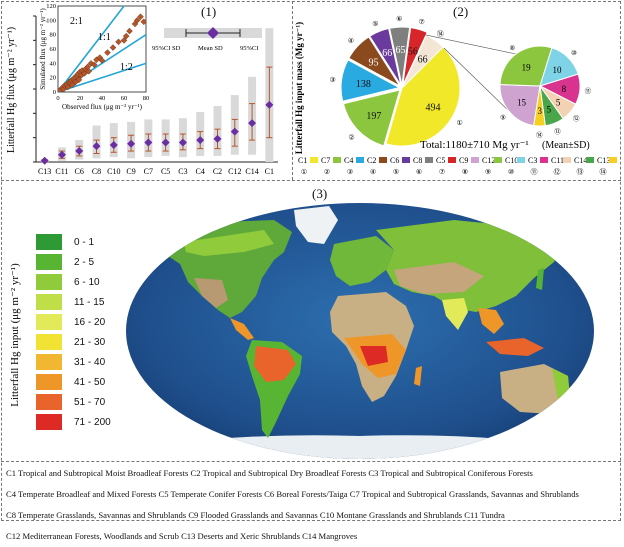 Image resolution: width=624 pixels, height=547 pixels. Describe the element at coordinates (320, 193) in the screenshot. I see `panel-label-3: (3)` at that location.